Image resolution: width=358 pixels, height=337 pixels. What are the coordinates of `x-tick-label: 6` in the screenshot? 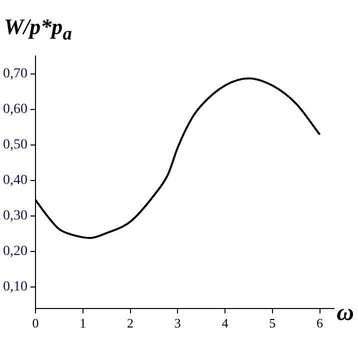 It's located at (320, 323).